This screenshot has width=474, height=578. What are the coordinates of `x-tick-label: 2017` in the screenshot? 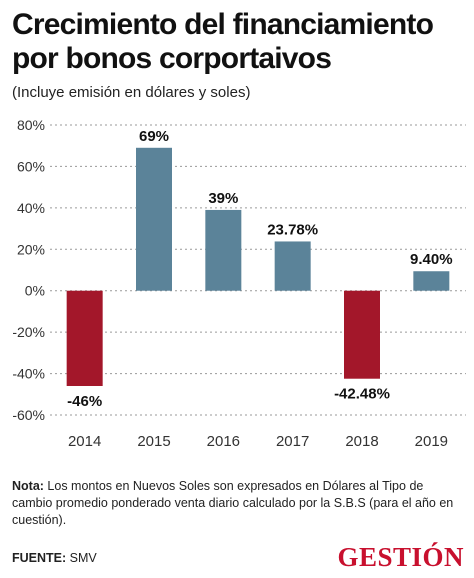 It's located at (292, 441).